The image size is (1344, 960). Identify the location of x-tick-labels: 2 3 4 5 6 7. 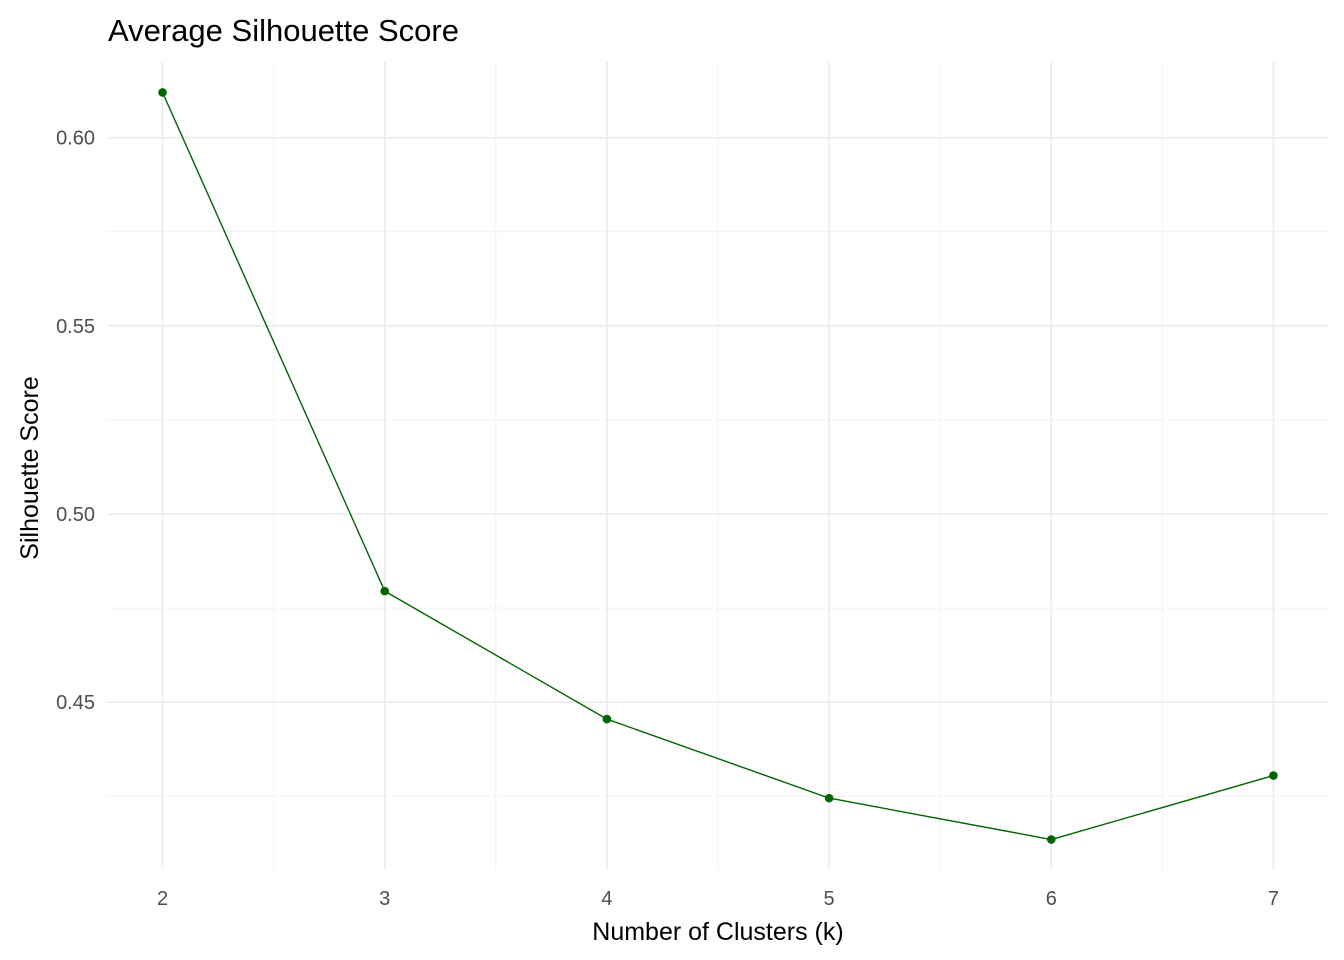
(718, 899).